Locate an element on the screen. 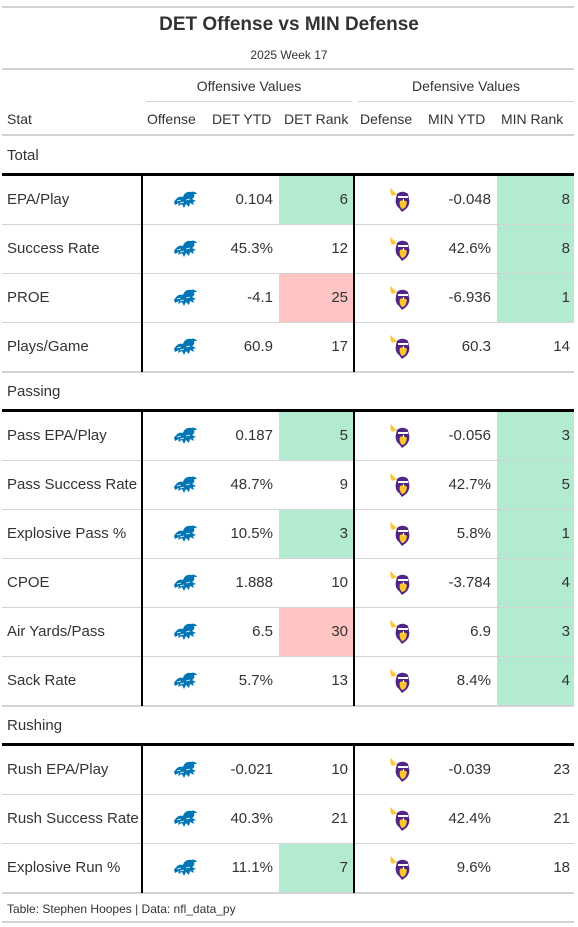  stat-label: PROE is located at coordinates (28, 297).